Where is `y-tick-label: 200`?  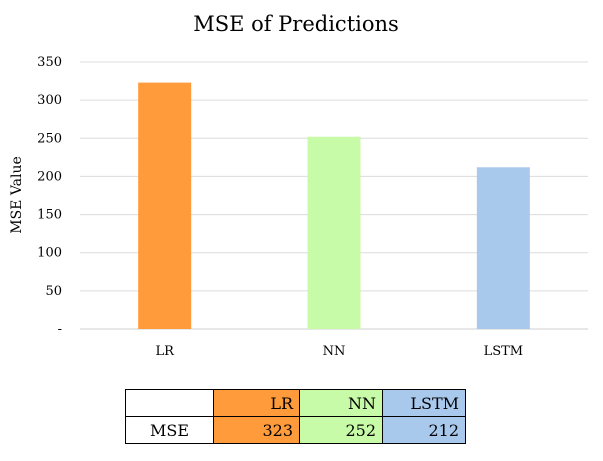 y-tick-label: 200 is located at coordinates (49, 176).